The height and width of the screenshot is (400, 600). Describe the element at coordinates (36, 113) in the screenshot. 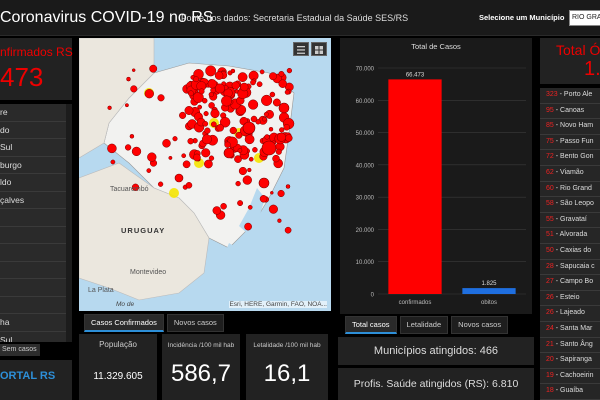

I see `left-list-item: re` at that location.